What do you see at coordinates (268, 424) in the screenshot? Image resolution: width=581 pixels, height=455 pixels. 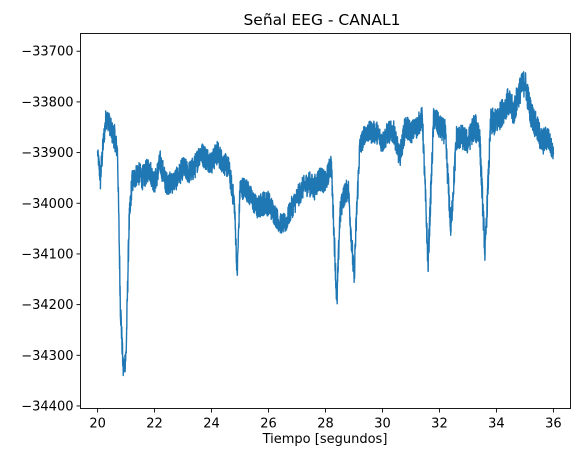 I see `x-tick-label: 26` at bounding box center [268, 424].